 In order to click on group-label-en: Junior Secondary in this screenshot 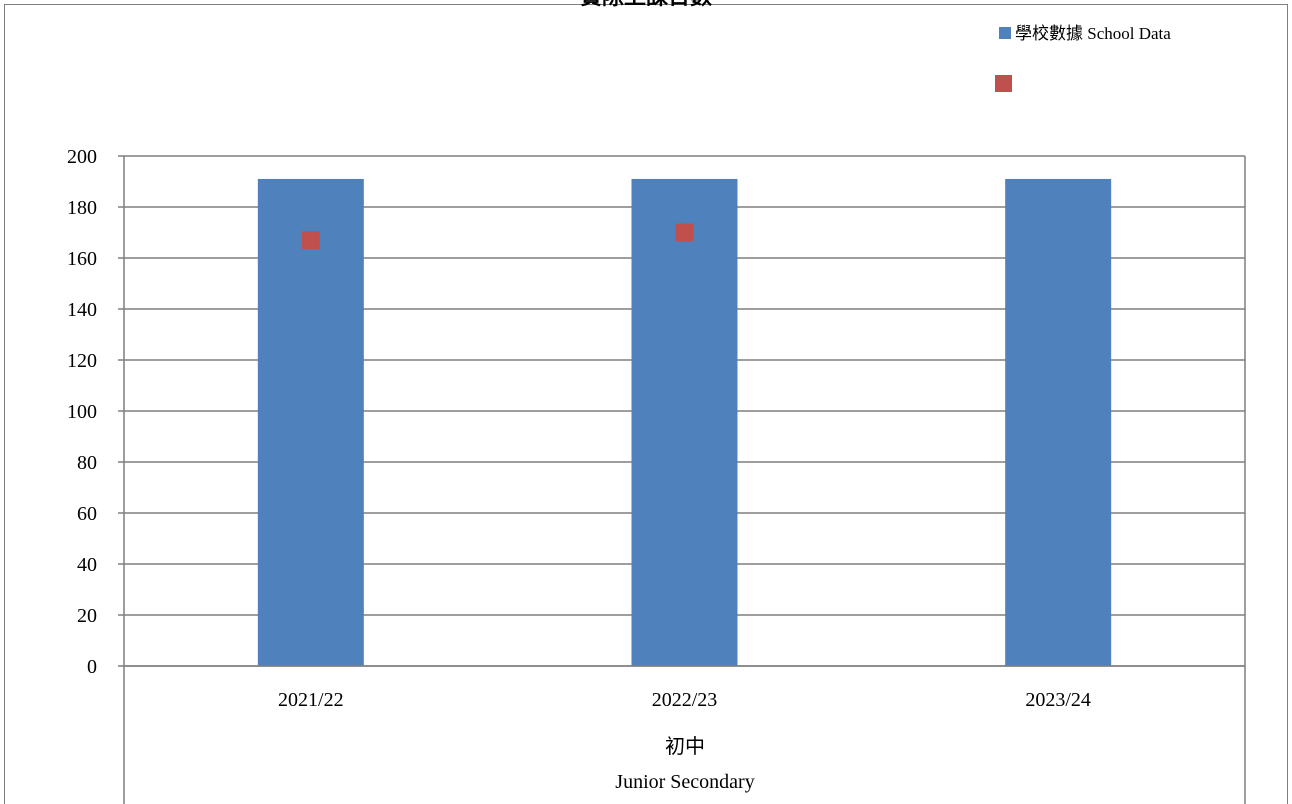, I will do `click(684, 782)`.